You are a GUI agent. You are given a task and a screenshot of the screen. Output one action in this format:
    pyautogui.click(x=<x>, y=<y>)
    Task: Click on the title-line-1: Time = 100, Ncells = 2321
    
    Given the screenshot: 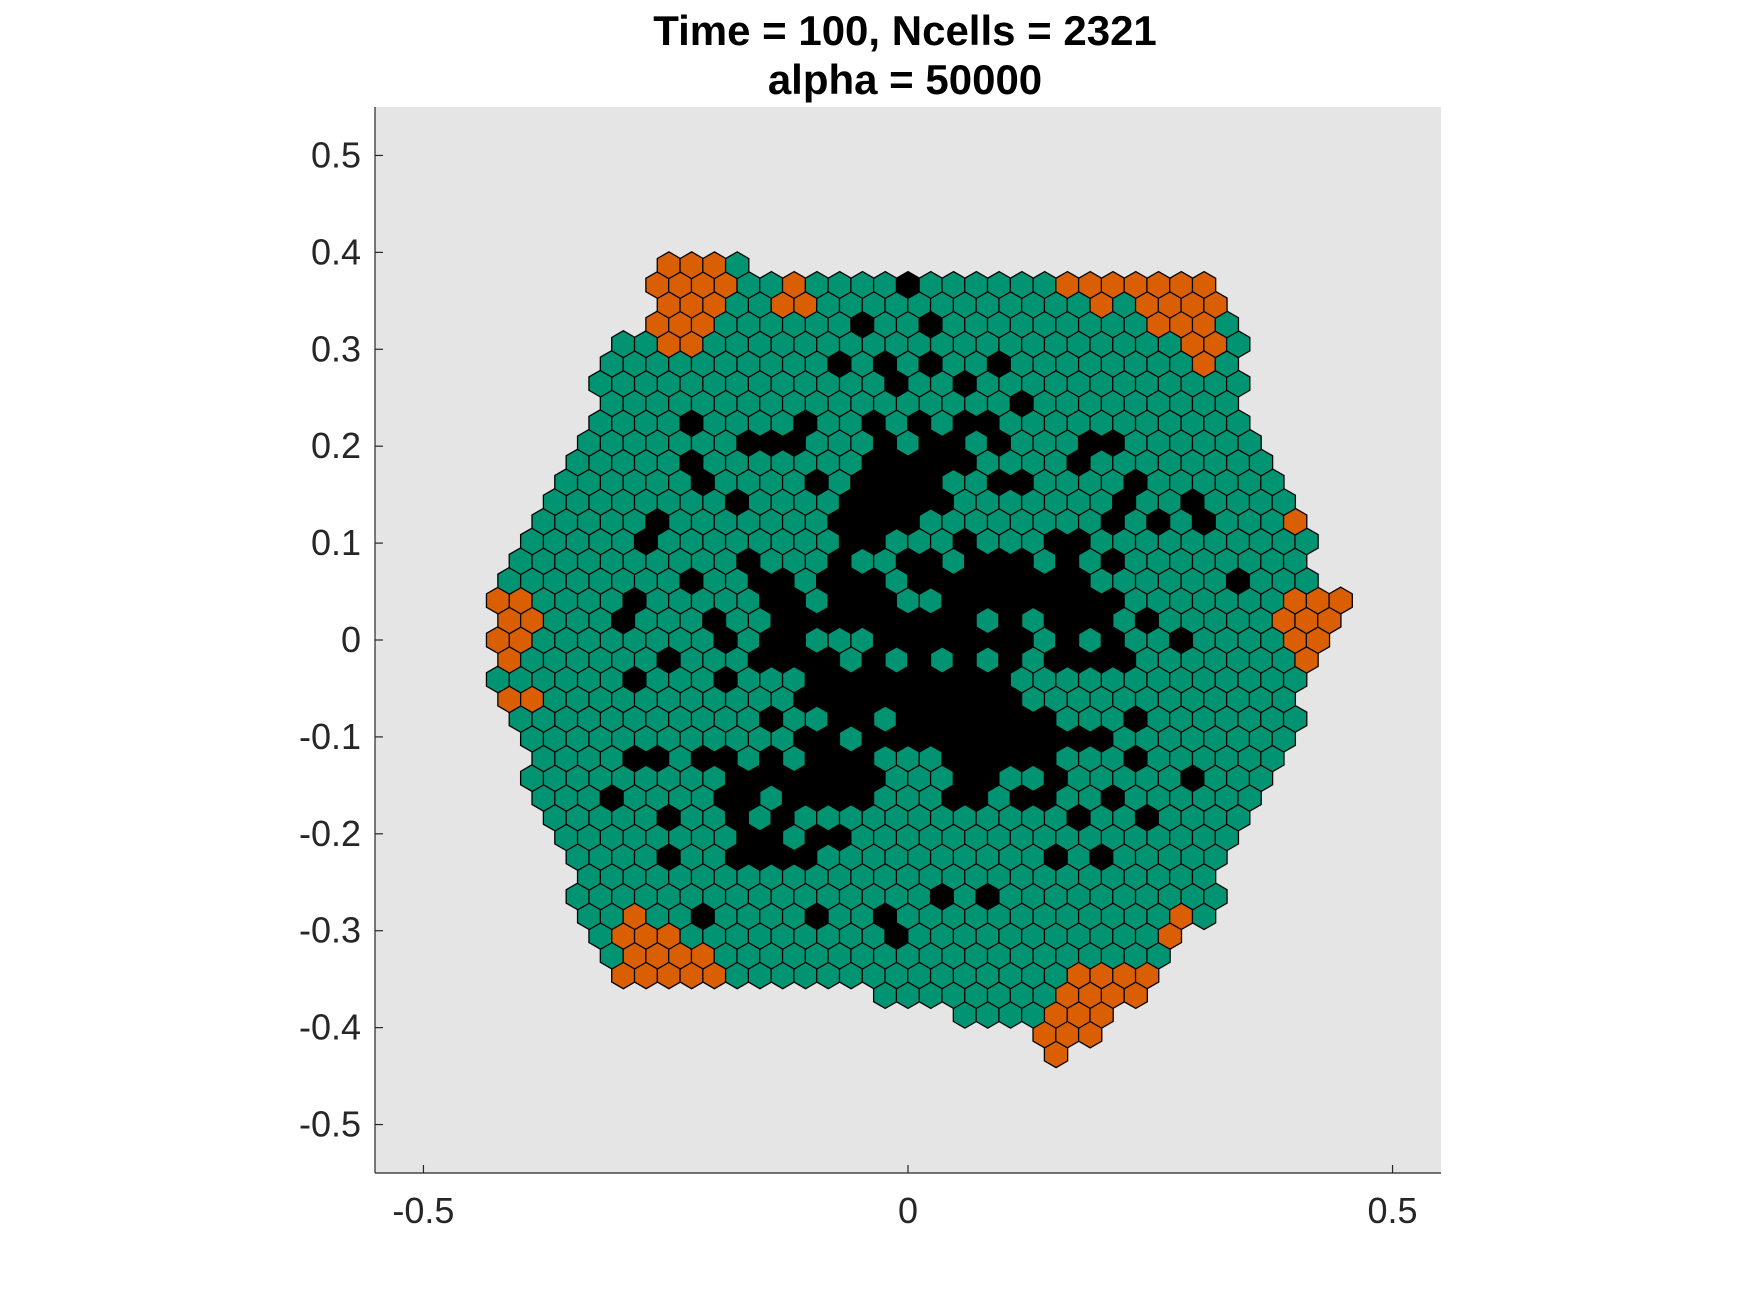 What is the action you would take?
    pyautogui.click(x=905, y=30)
    